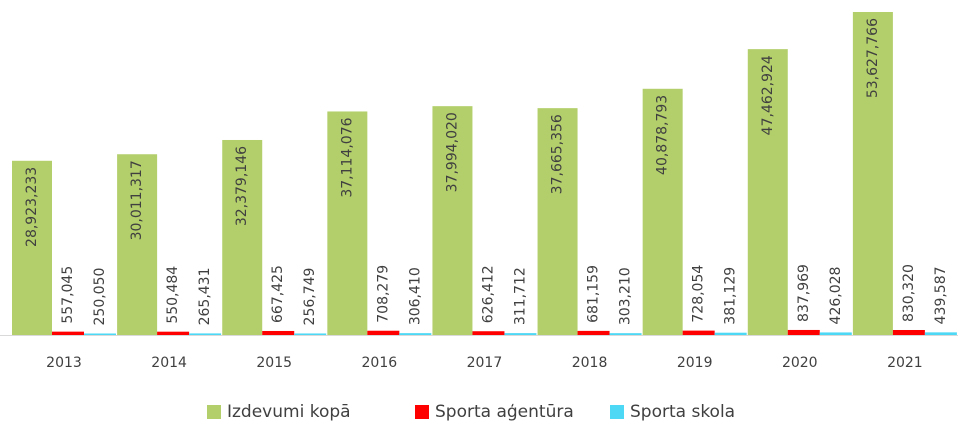 The height and width of the screenshot is (426, 958). What do you see at coordinates (699, 294) in the screenshot?
I see `value-label: 728,054` at bounding box center [699, 294].